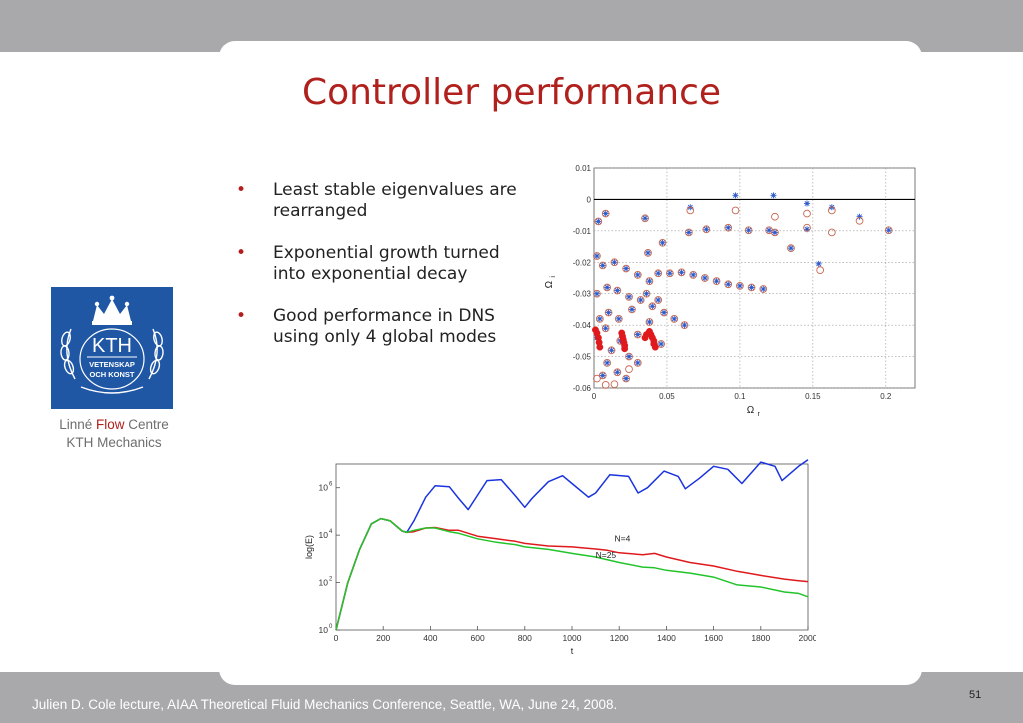 This screenshot has height=723, width=1023. Describe the element at coordinates (114, 434) in the screenshot. I see `logo-caption: Linné Flow Centre KTH Mechanics` at that location.